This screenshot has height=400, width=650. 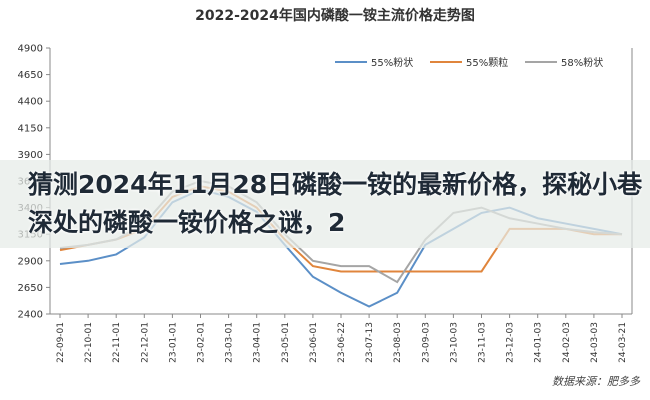 What do you see at coordinates (30, 49) in the screenshot?
I see `y-tick-label: 4900` at bounding box center [30, 49].